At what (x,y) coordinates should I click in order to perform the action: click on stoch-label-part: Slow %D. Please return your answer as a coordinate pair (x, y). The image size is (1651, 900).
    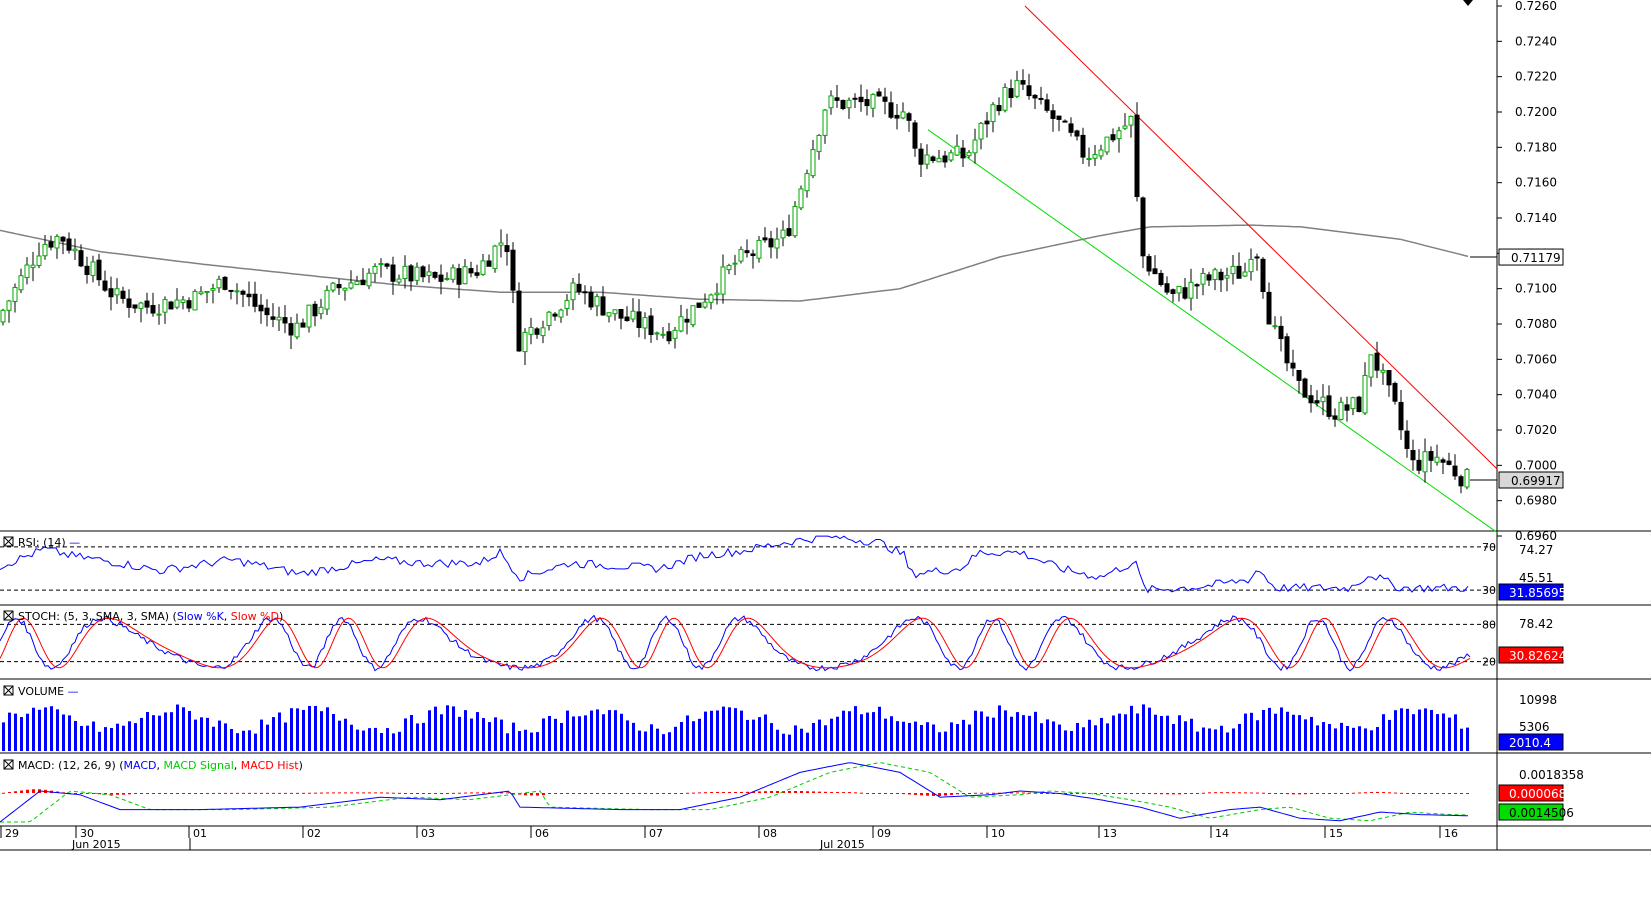
    Looking at the image, I should click on (255, 616).